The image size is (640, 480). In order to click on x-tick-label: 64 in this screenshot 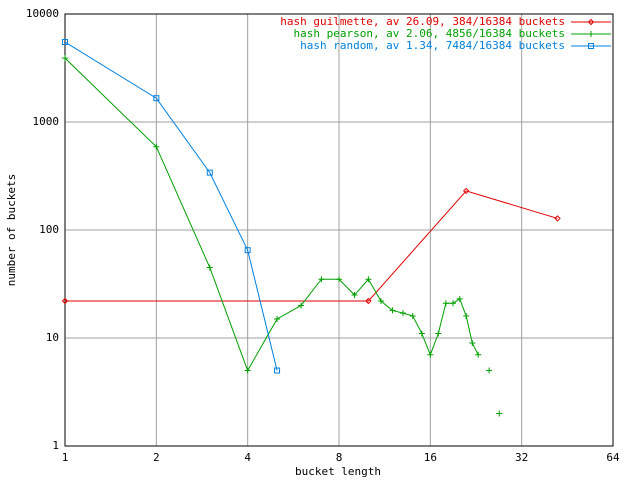, I will do `click(613, 457)`.